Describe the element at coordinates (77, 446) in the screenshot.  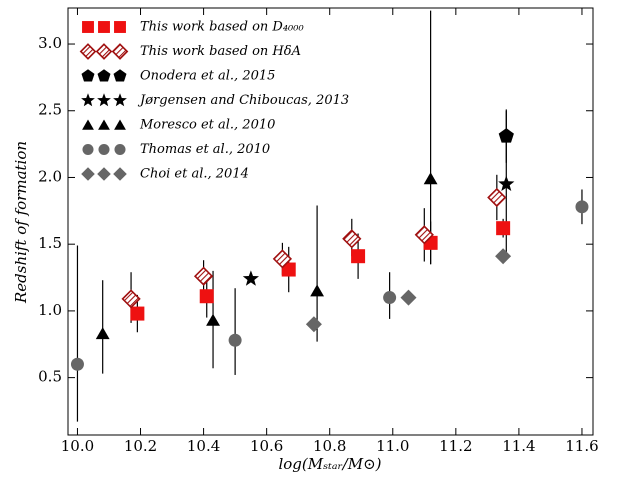
I see `x-tick-label: 10.0` at that location.